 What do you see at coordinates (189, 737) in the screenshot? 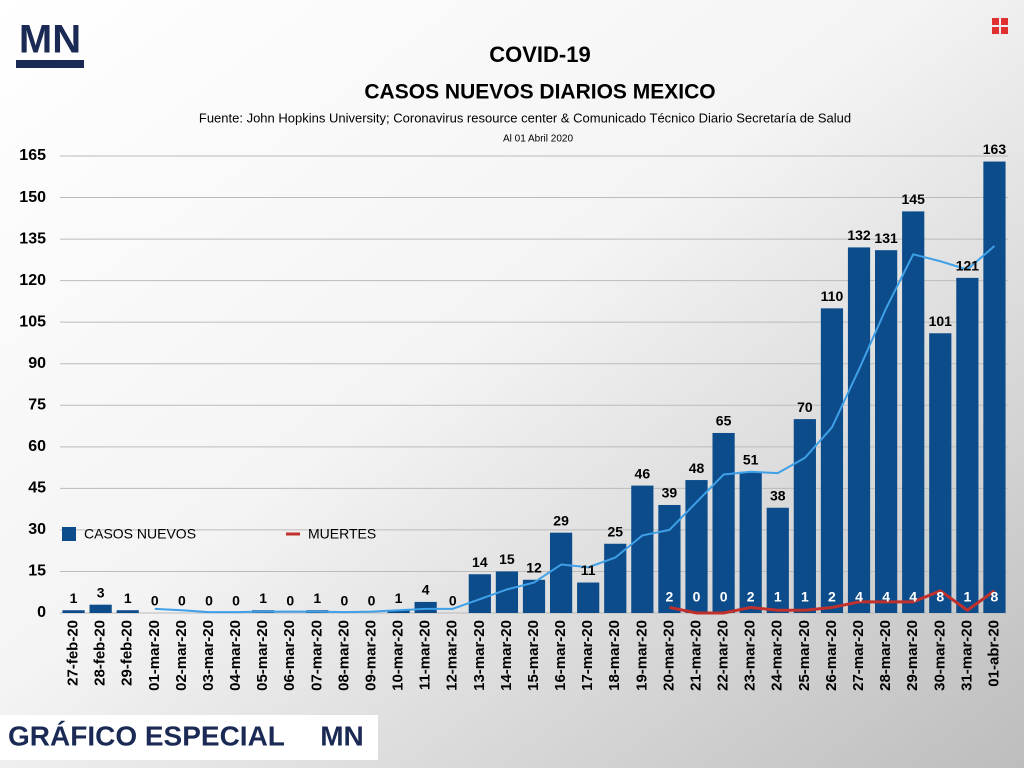
I see `footer-box` at bounding box center [189, 737].